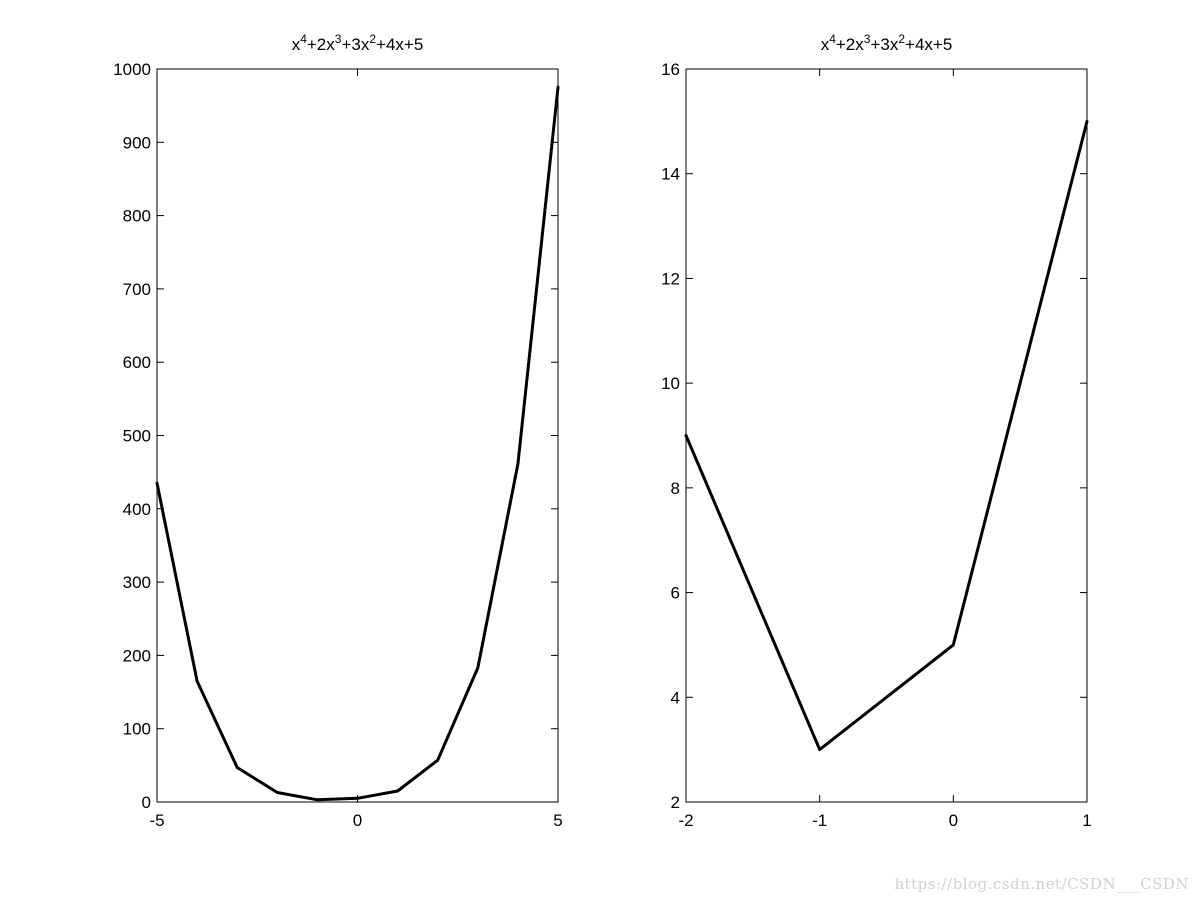 Image resolution: width=1201 pixels, height=901 pixels. Describe the element at coordinates (1041, 884) in the screenshot. I see `watermark-text: https://blog.csdn.net/CSDN___CSDN` at that location.